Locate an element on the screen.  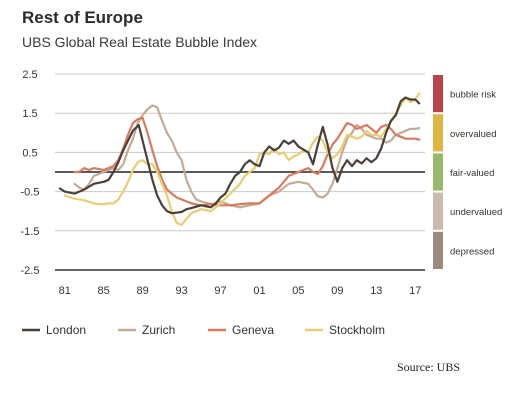
y-tick-label: 0.5 is located at coordinates (29, 153).